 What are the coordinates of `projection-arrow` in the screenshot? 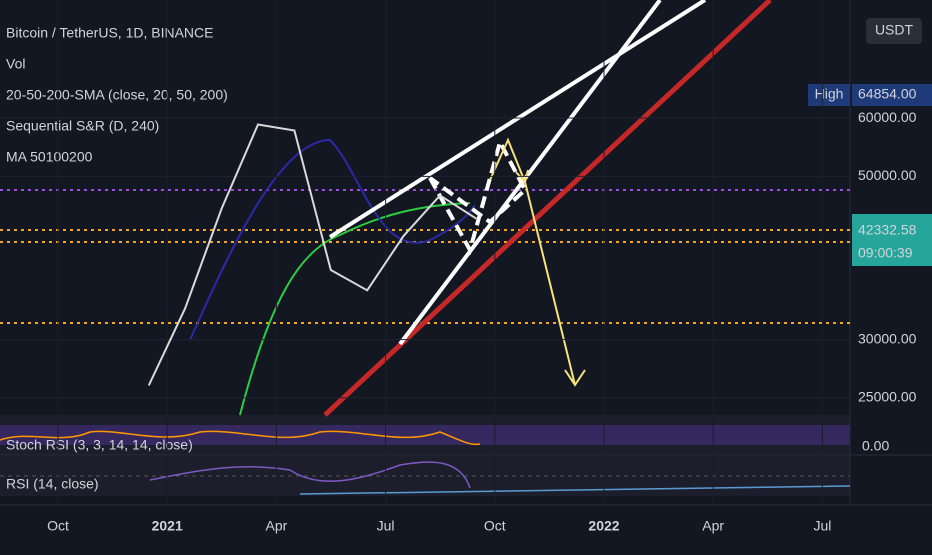 It's located at (537, 262).